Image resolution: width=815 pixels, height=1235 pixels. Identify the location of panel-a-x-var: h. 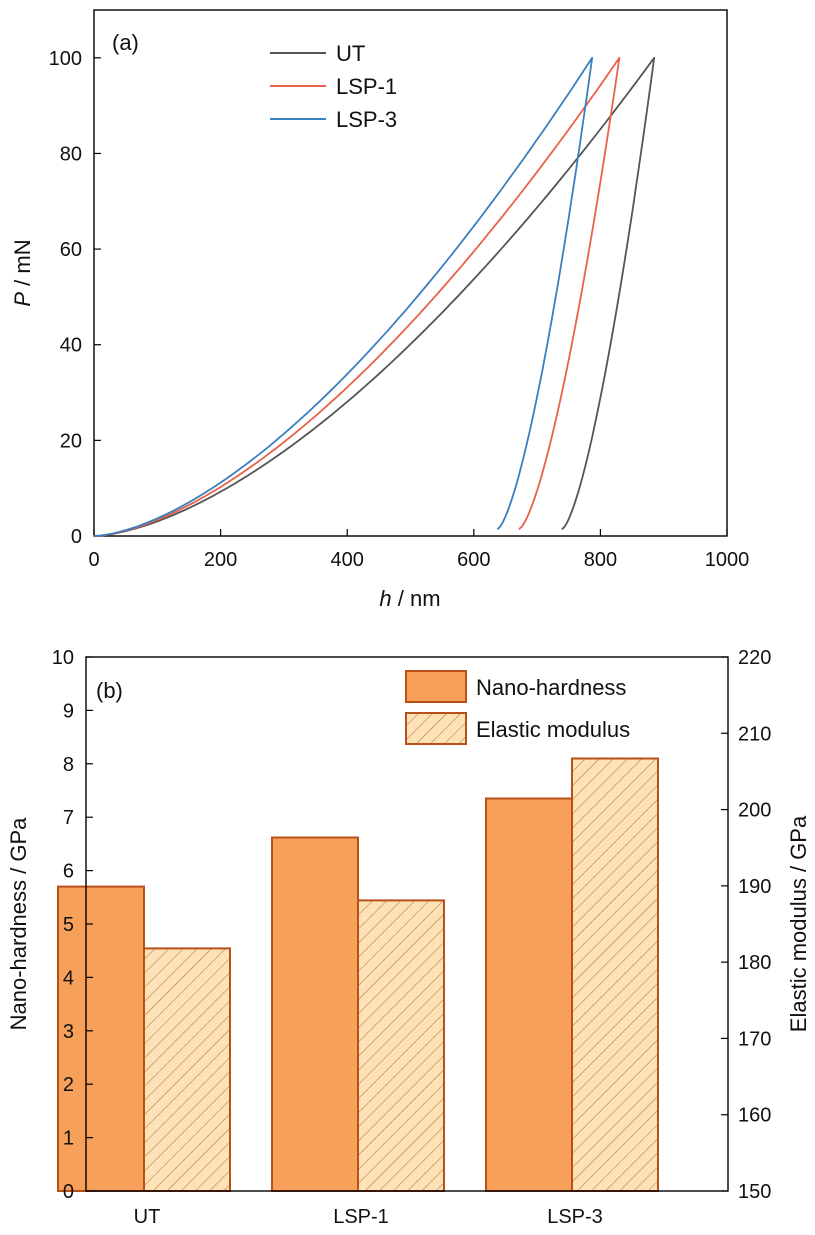
(385, 598).